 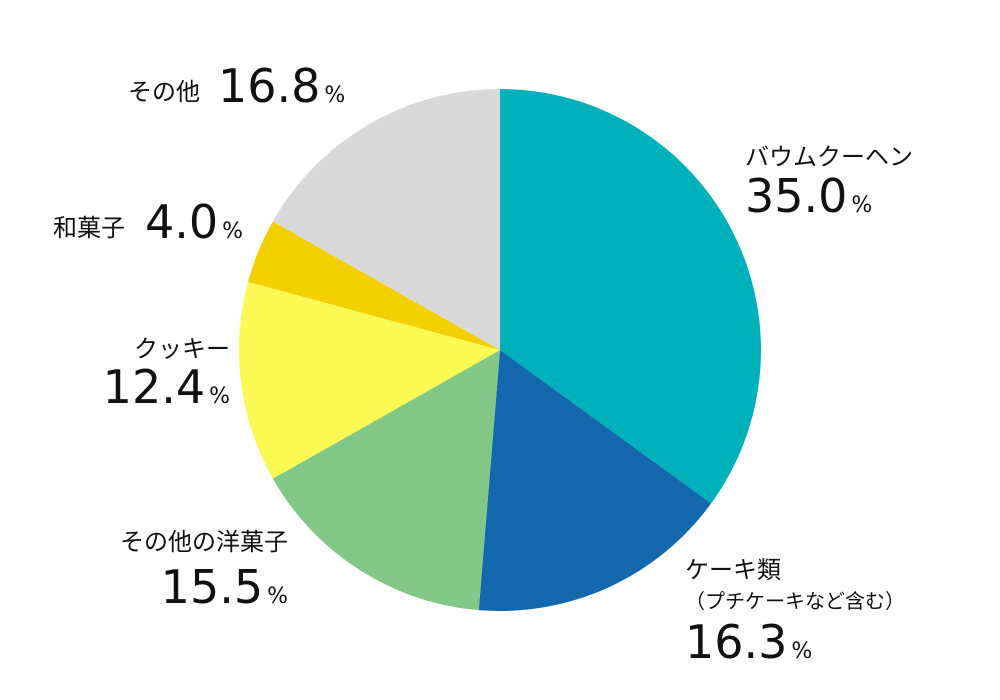 What do you see at coordinates (281, 86) in the screenshot?
I see `value-label: 16.8%` at bounding box center [281, 86].